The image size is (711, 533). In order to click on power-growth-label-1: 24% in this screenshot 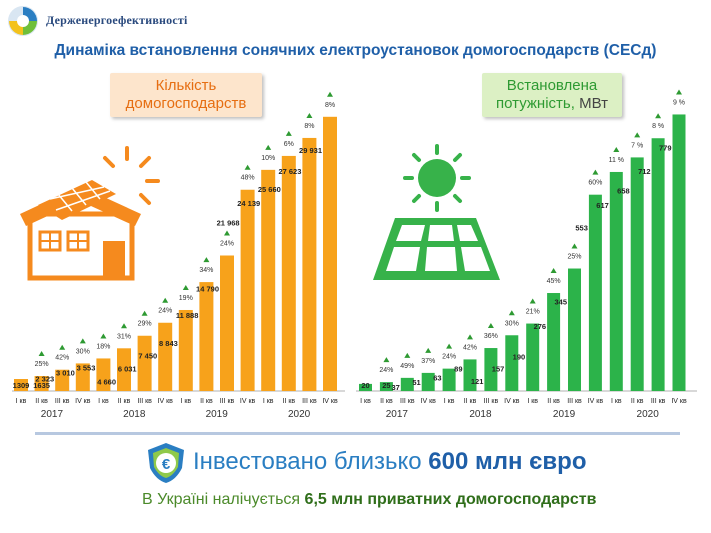, I will do `click(386, 370)`.